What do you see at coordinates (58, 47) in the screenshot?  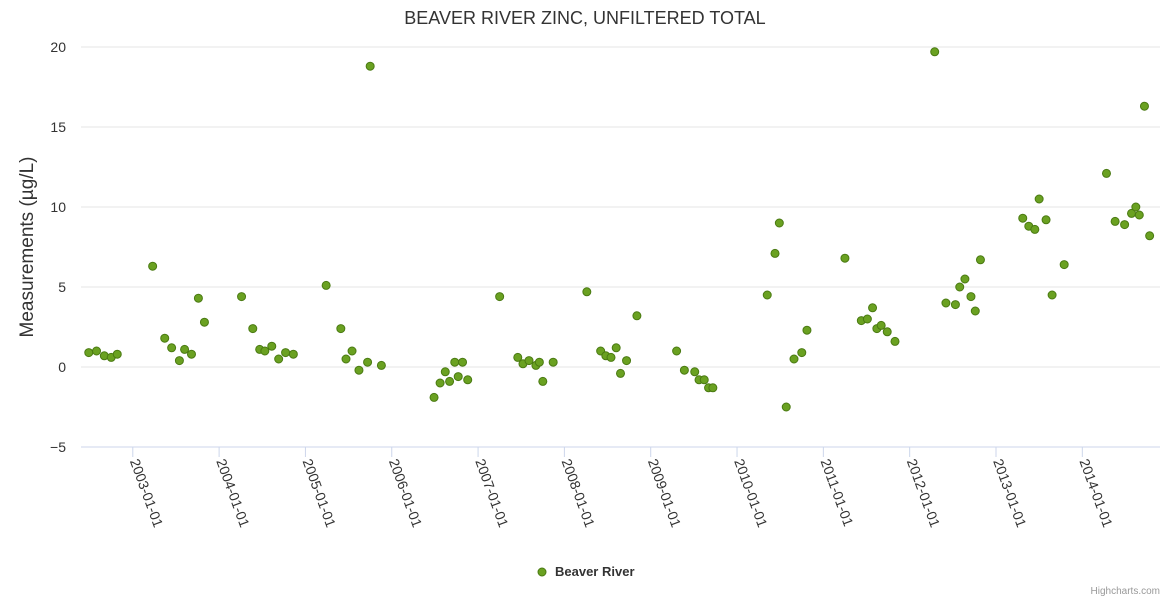 I see `y-tick-label: 20` at bounding box center [58, 47].